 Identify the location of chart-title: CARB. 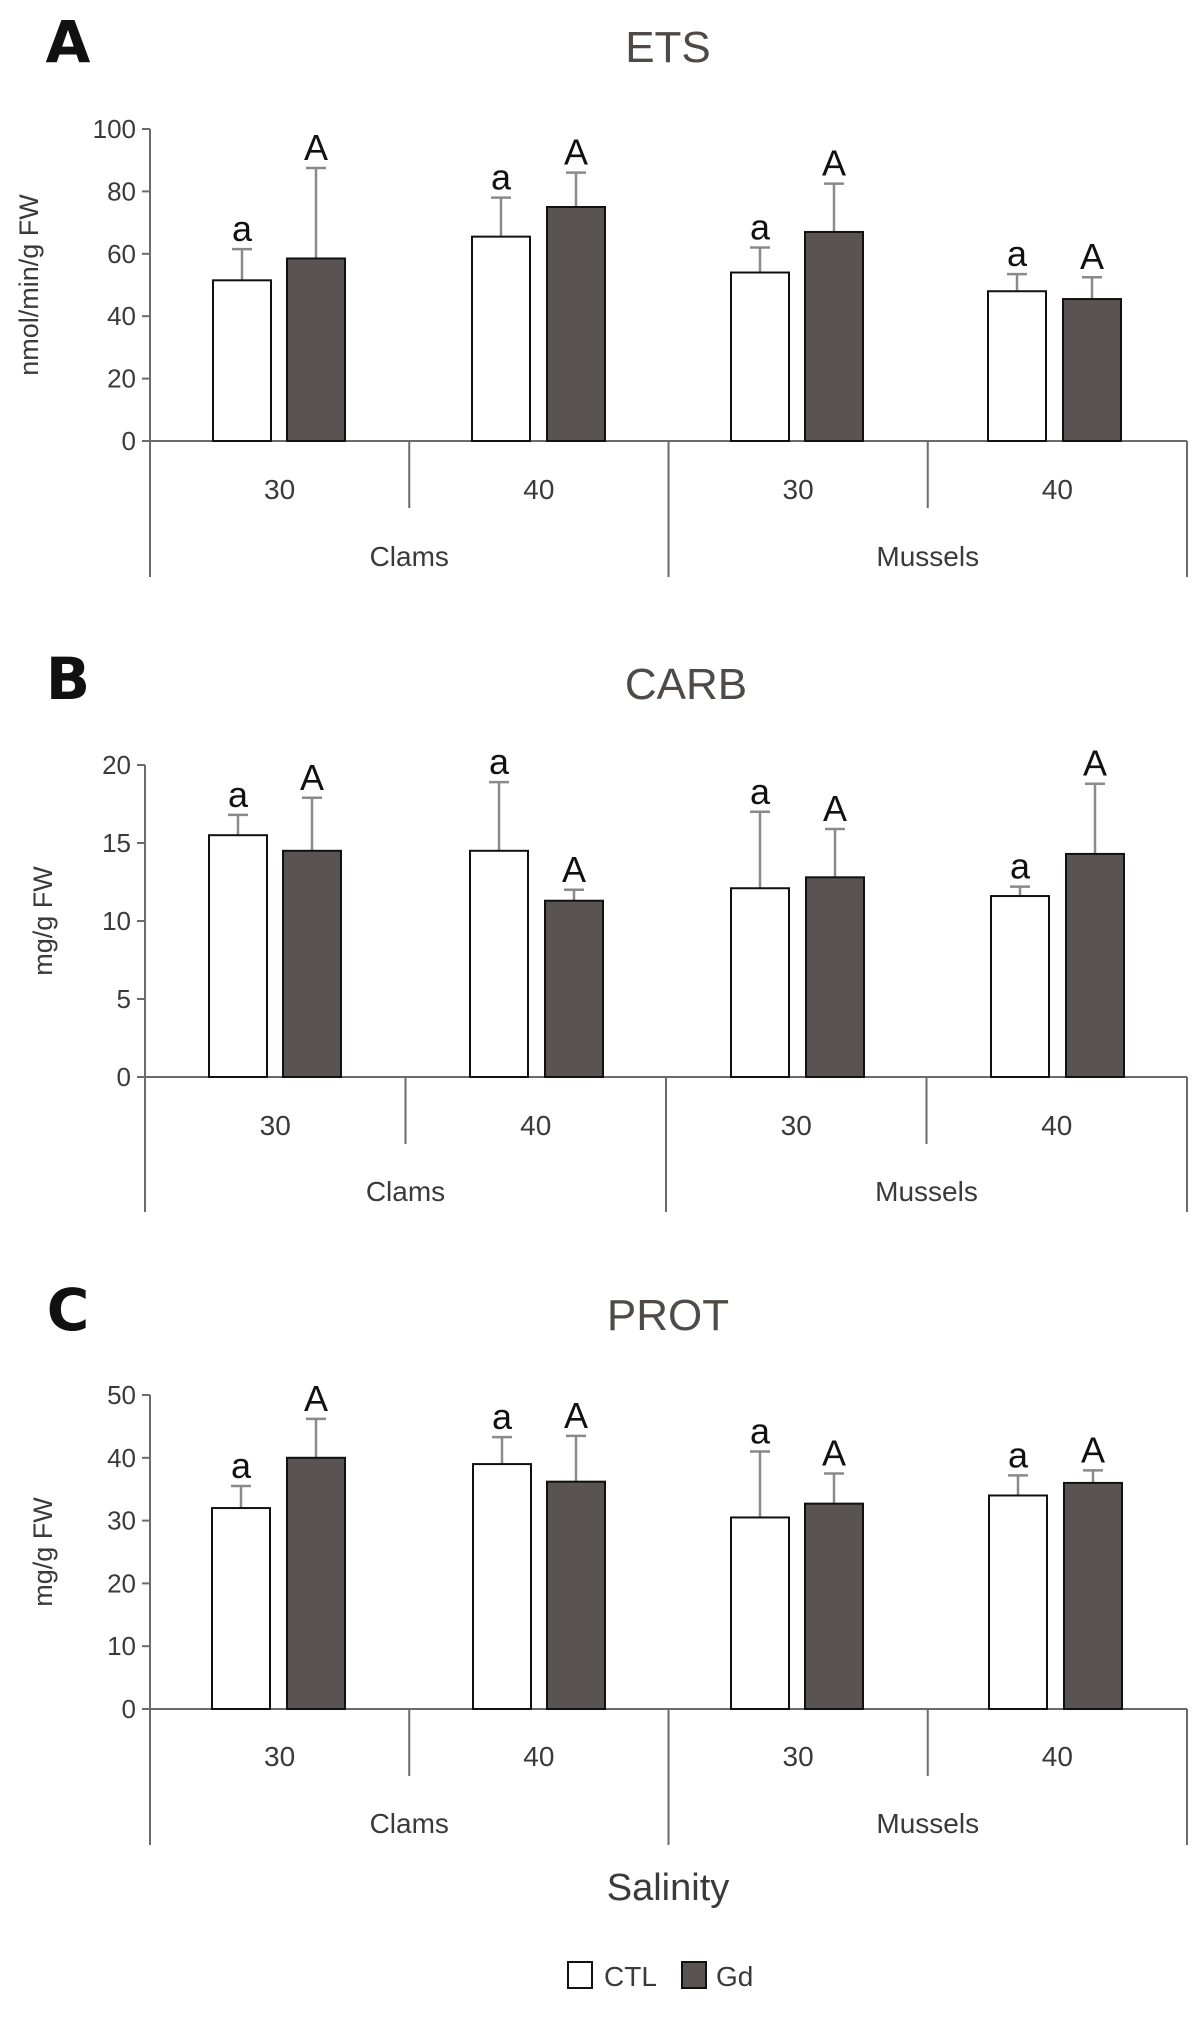
(686, 684).